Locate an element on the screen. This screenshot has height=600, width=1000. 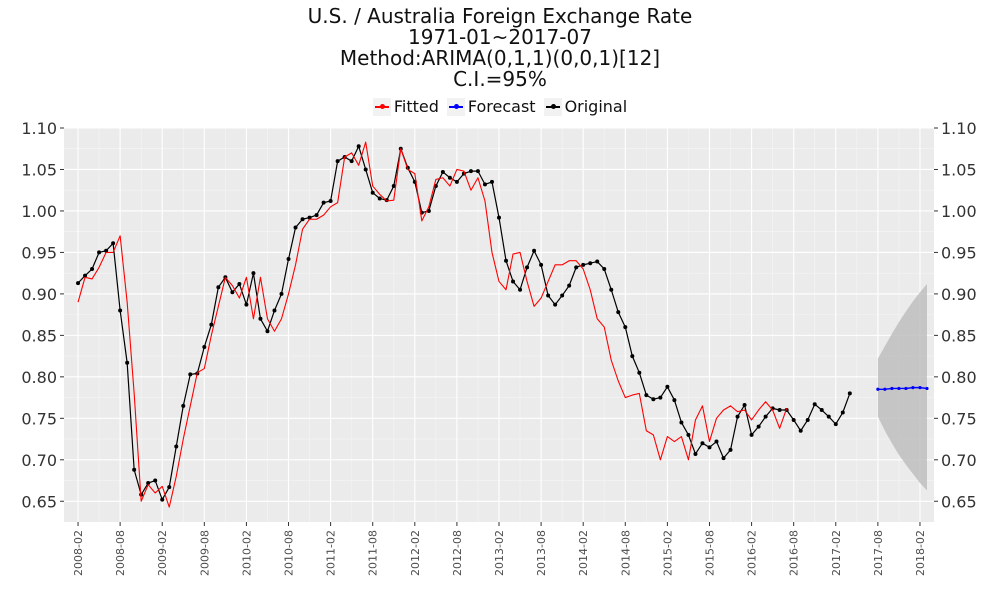
legend-label-forecast: Forecast is located at coordinates (501, 106).